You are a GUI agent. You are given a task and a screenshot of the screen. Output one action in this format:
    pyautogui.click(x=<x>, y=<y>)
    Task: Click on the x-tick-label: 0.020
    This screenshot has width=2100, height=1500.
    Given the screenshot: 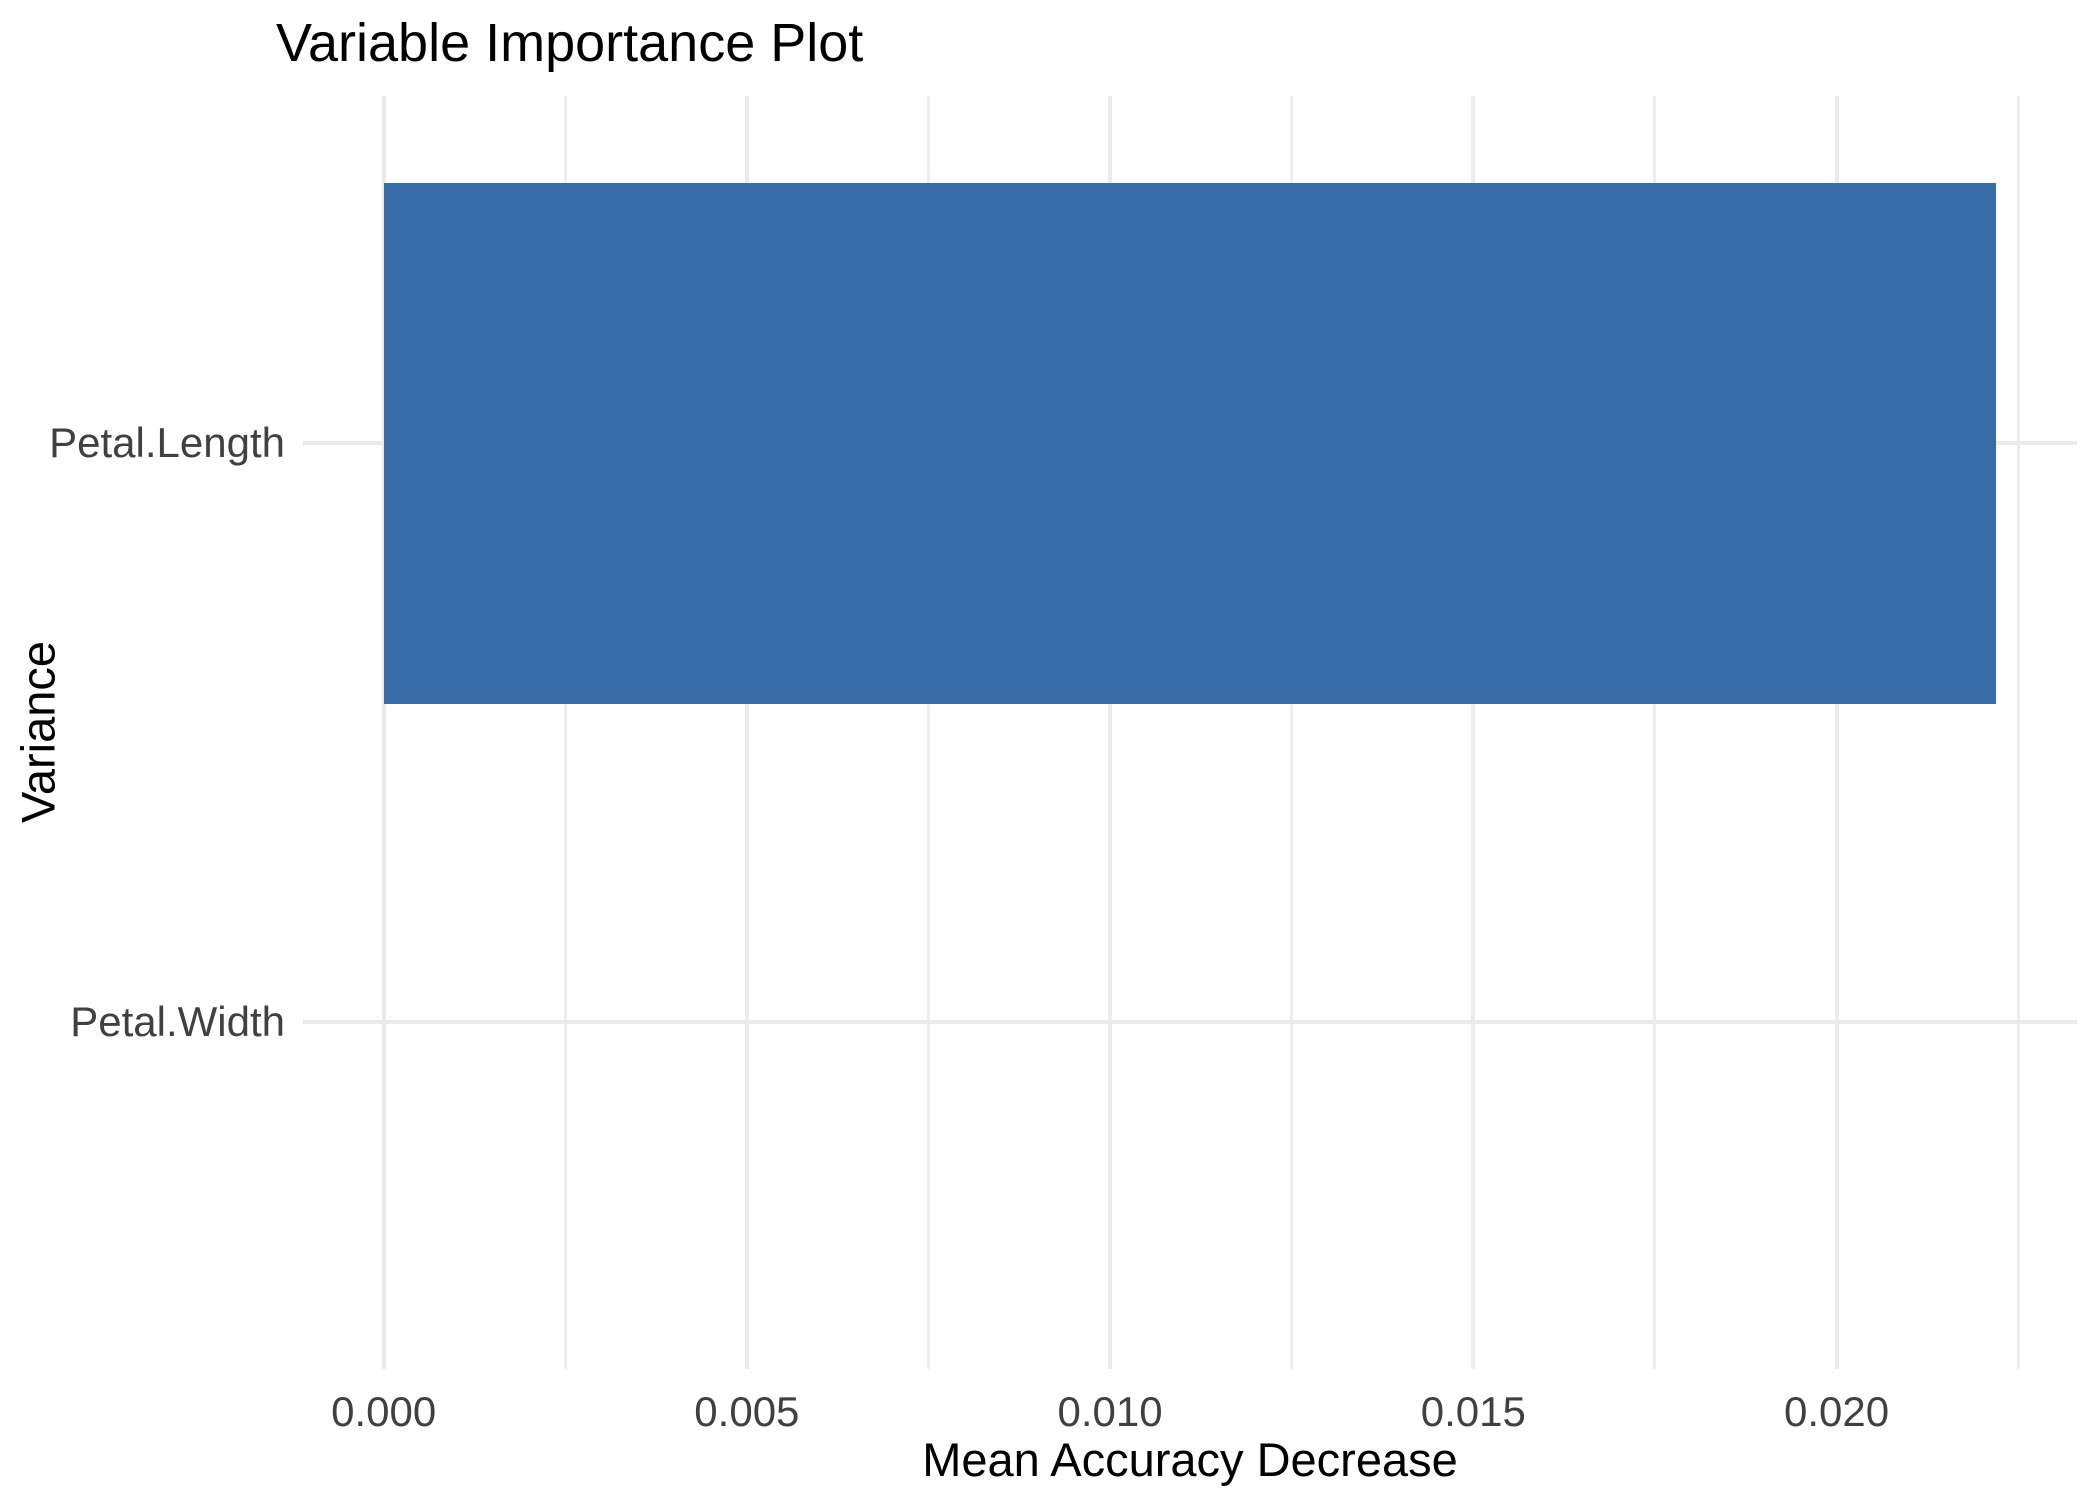 What is the action you would take?
    pyautogui.click(x=1836, y=1411)
    